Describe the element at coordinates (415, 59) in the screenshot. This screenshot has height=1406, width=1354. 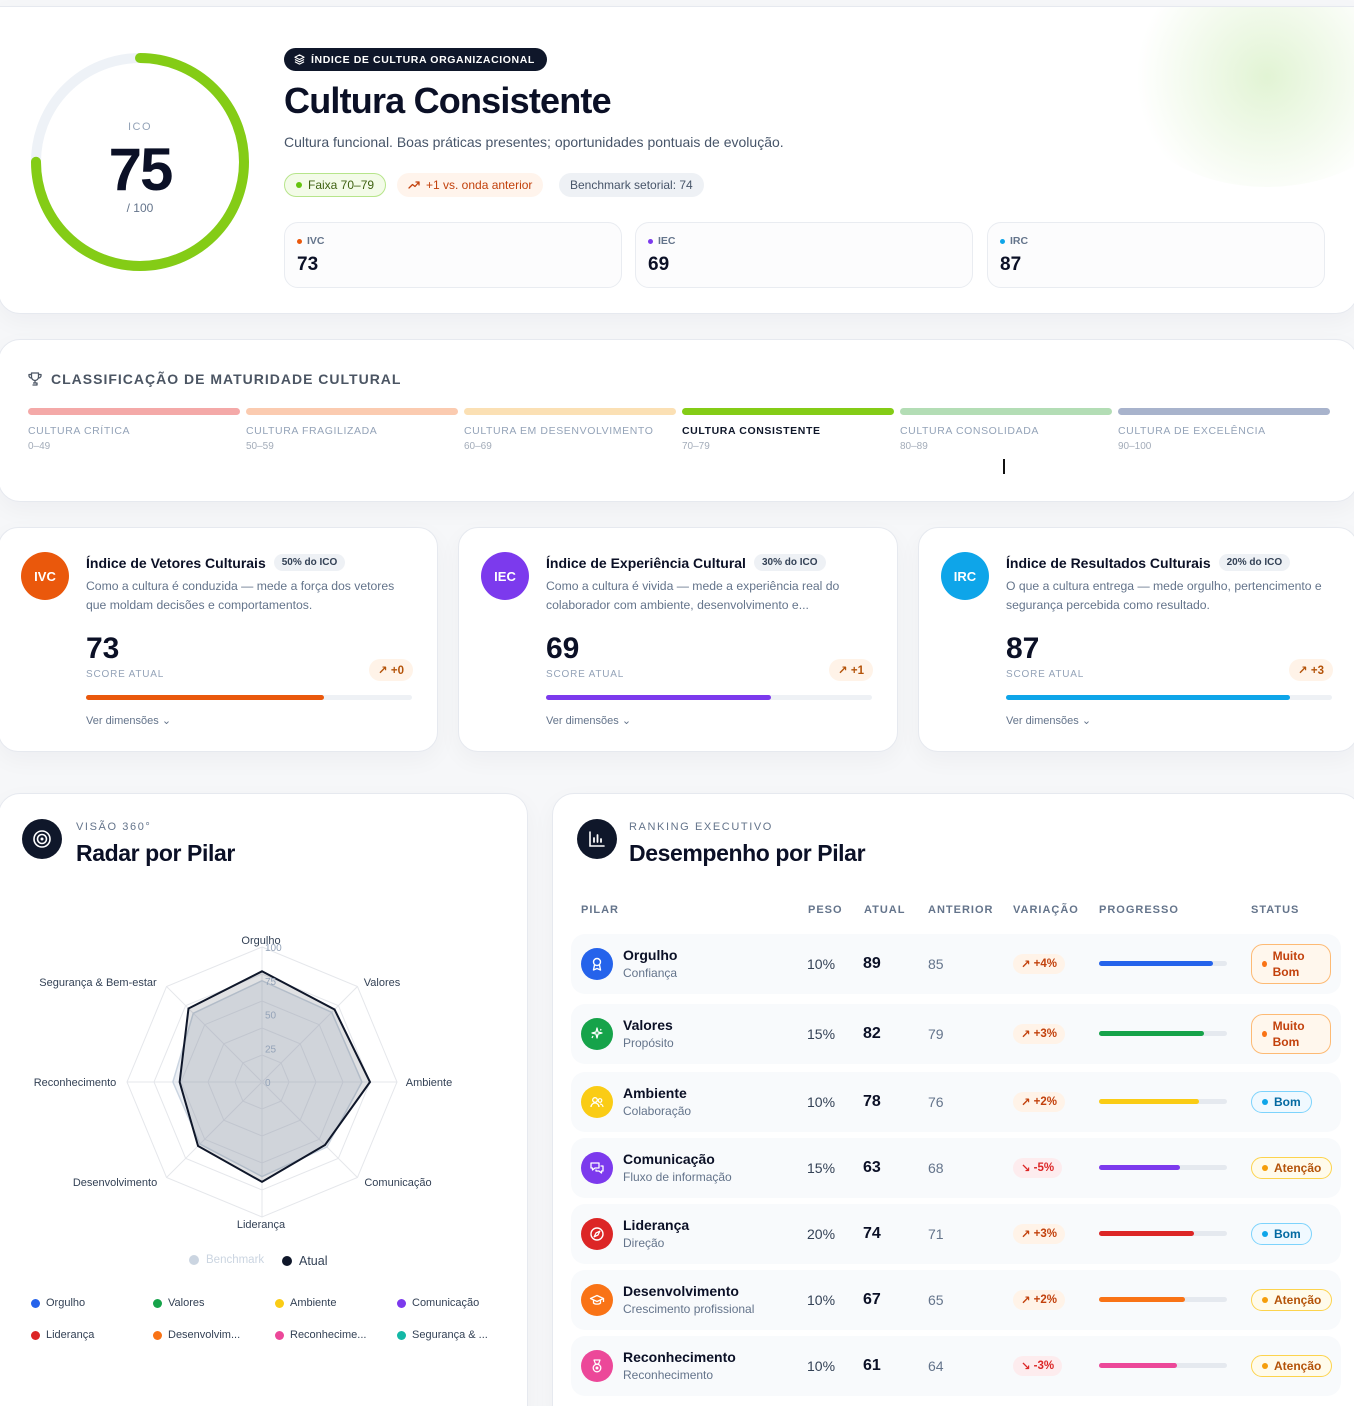
I see `ico-pill: ÍNDICE DE CULTURA ORGANIZACIONAL` at that location.